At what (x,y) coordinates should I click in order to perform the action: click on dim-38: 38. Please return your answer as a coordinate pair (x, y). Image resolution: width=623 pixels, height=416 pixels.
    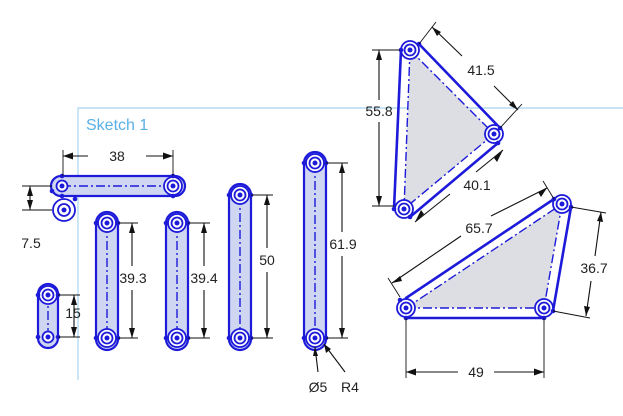
    Looking at the image, I should click on (118, 162).